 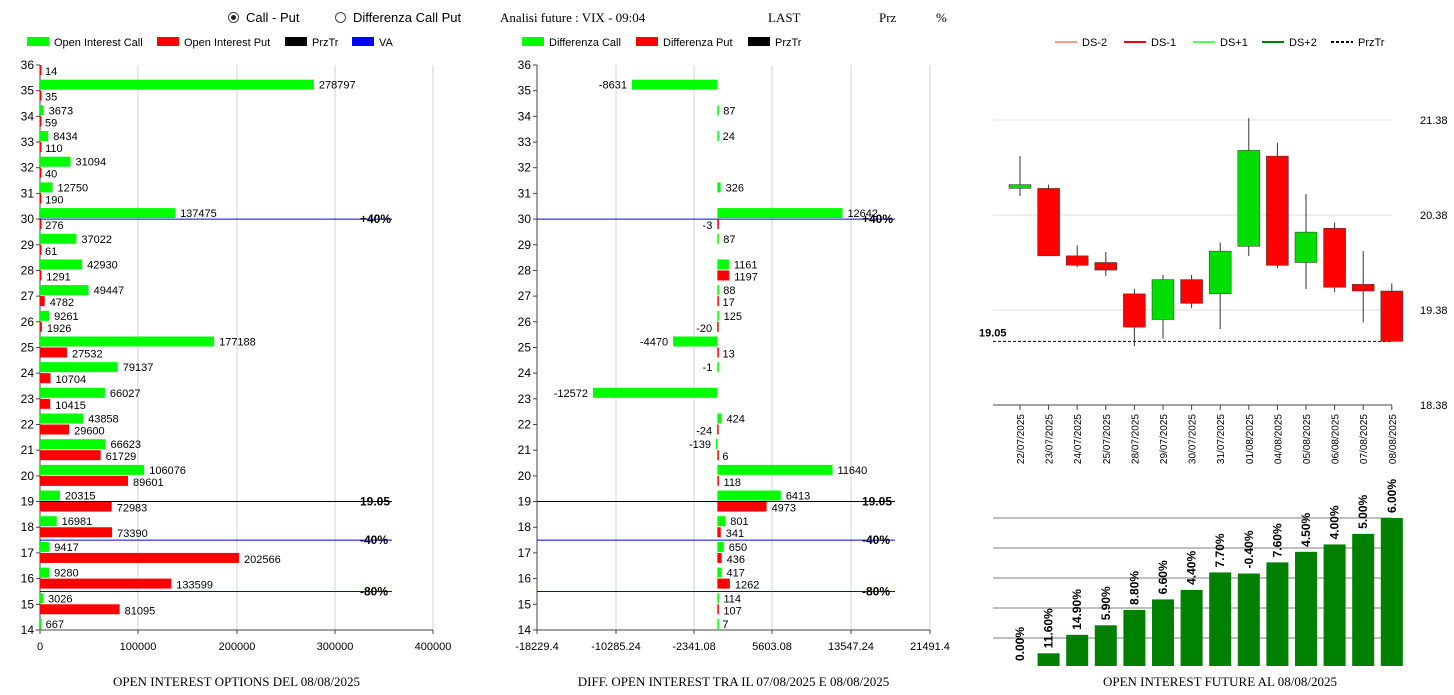 What do you see at coordinates (28, 116) in the screenshot?
I see `y-tick-label-0-2: 34` at bounding box center [28, 116].